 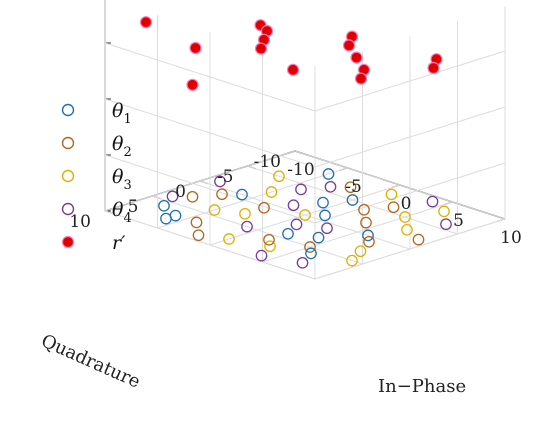 What do you see at coordinates (406, 204) in the screenshot?
I see `x-tick-label: 0` at bounding box center [406, 204].